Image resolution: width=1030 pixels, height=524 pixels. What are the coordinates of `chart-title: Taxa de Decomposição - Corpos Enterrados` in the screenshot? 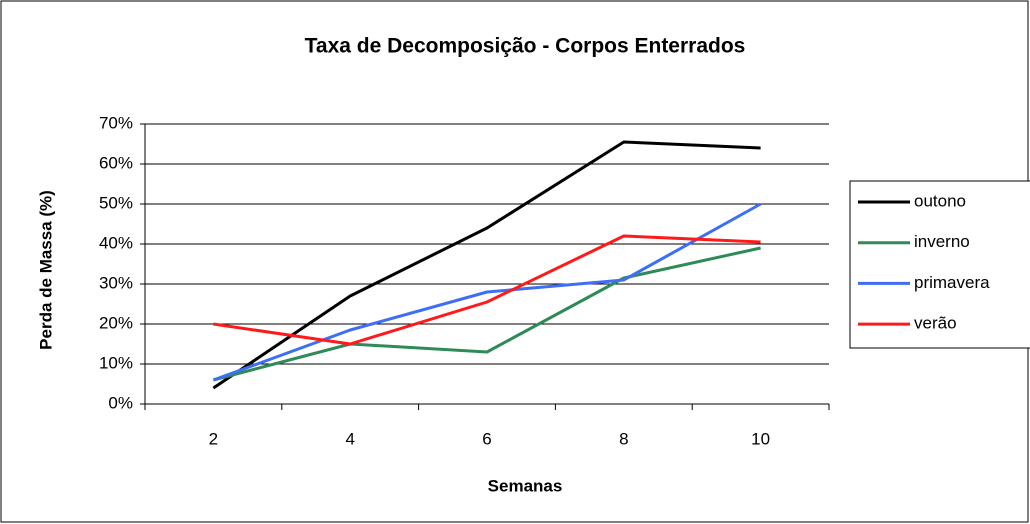 It's located at (525, 46).